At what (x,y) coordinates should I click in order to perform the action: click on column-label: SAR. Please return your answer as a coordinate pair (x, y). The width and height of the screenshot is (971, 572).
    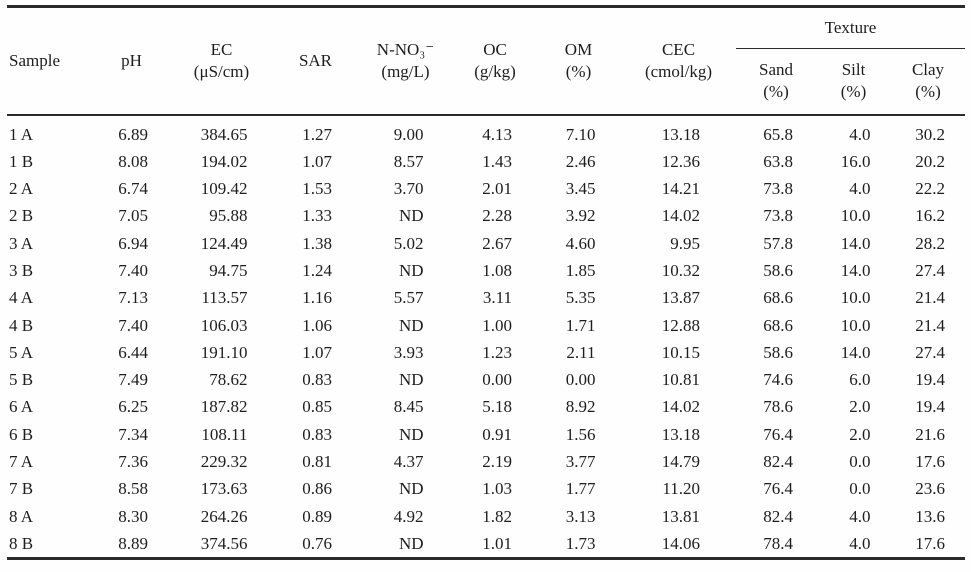
    Looking at the image, I should click on (315, 60).